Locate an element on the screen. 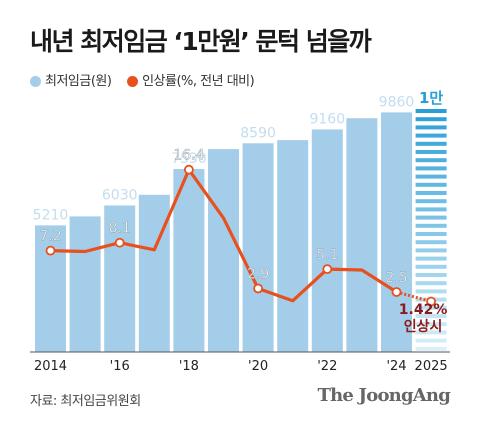  bar-2022 is located at coordinates (327, 240).